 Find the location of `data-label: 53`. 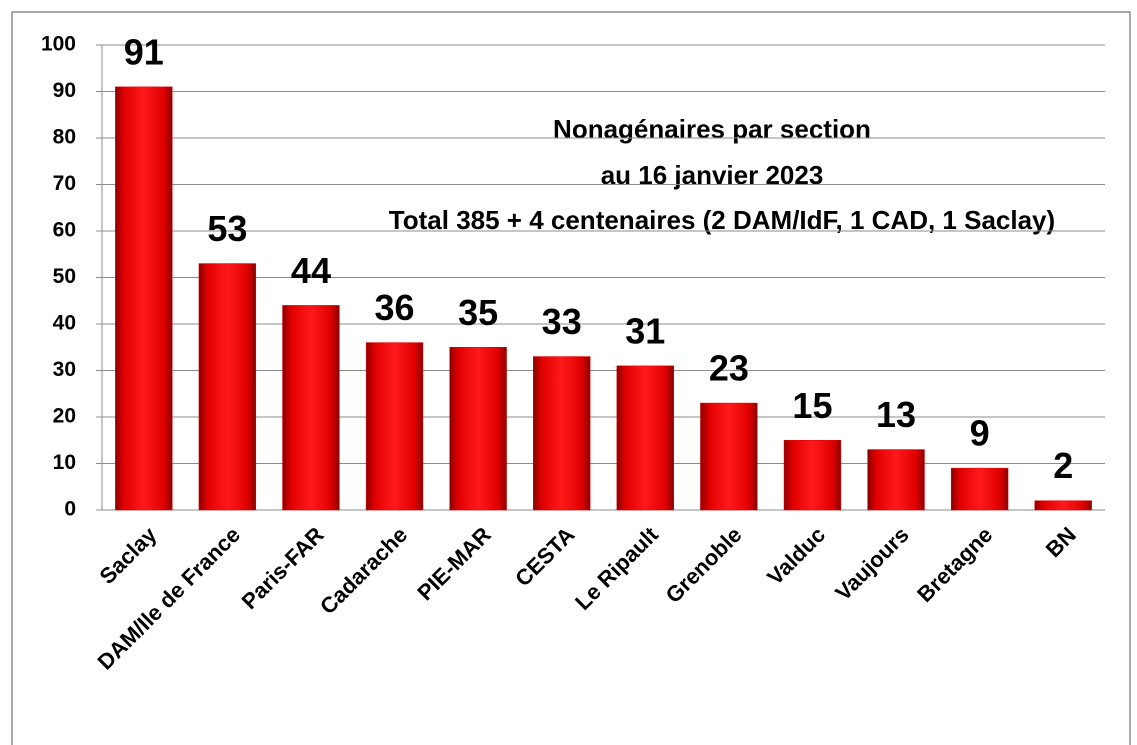

data-label: 53 is located at coordinates (227, 228).